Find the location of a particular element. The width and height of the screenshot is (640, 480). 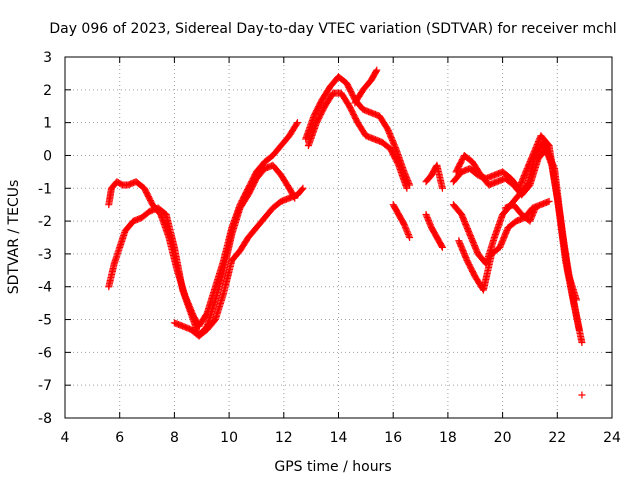

y-tick-label: -1 is located at coordinates (45, 189).